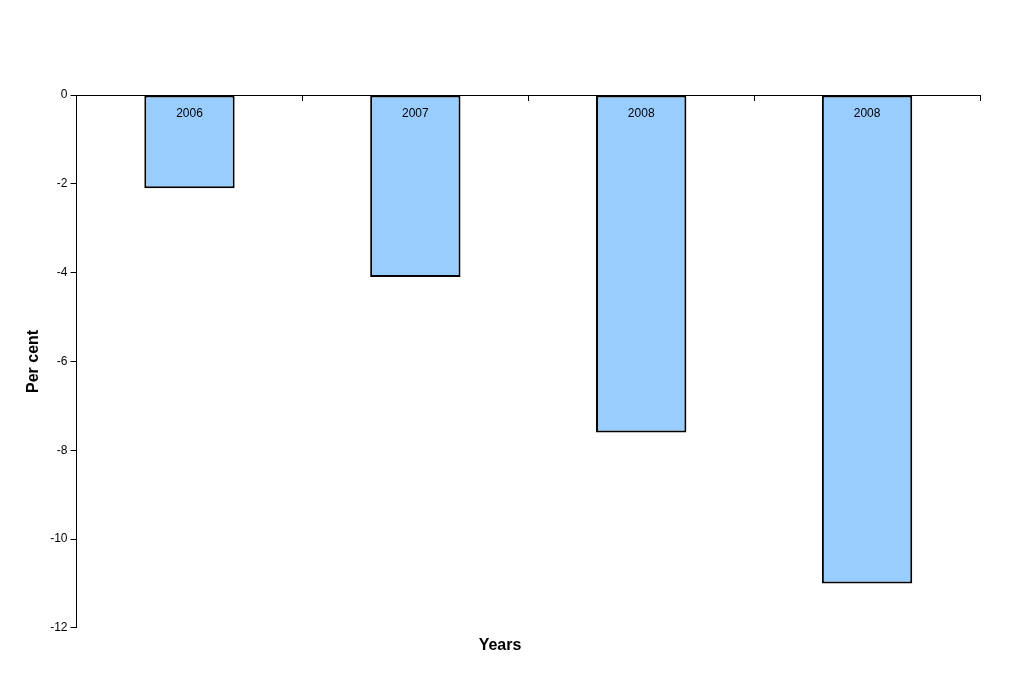  I want to click on y-tick-label: -2, so click(62, 183).